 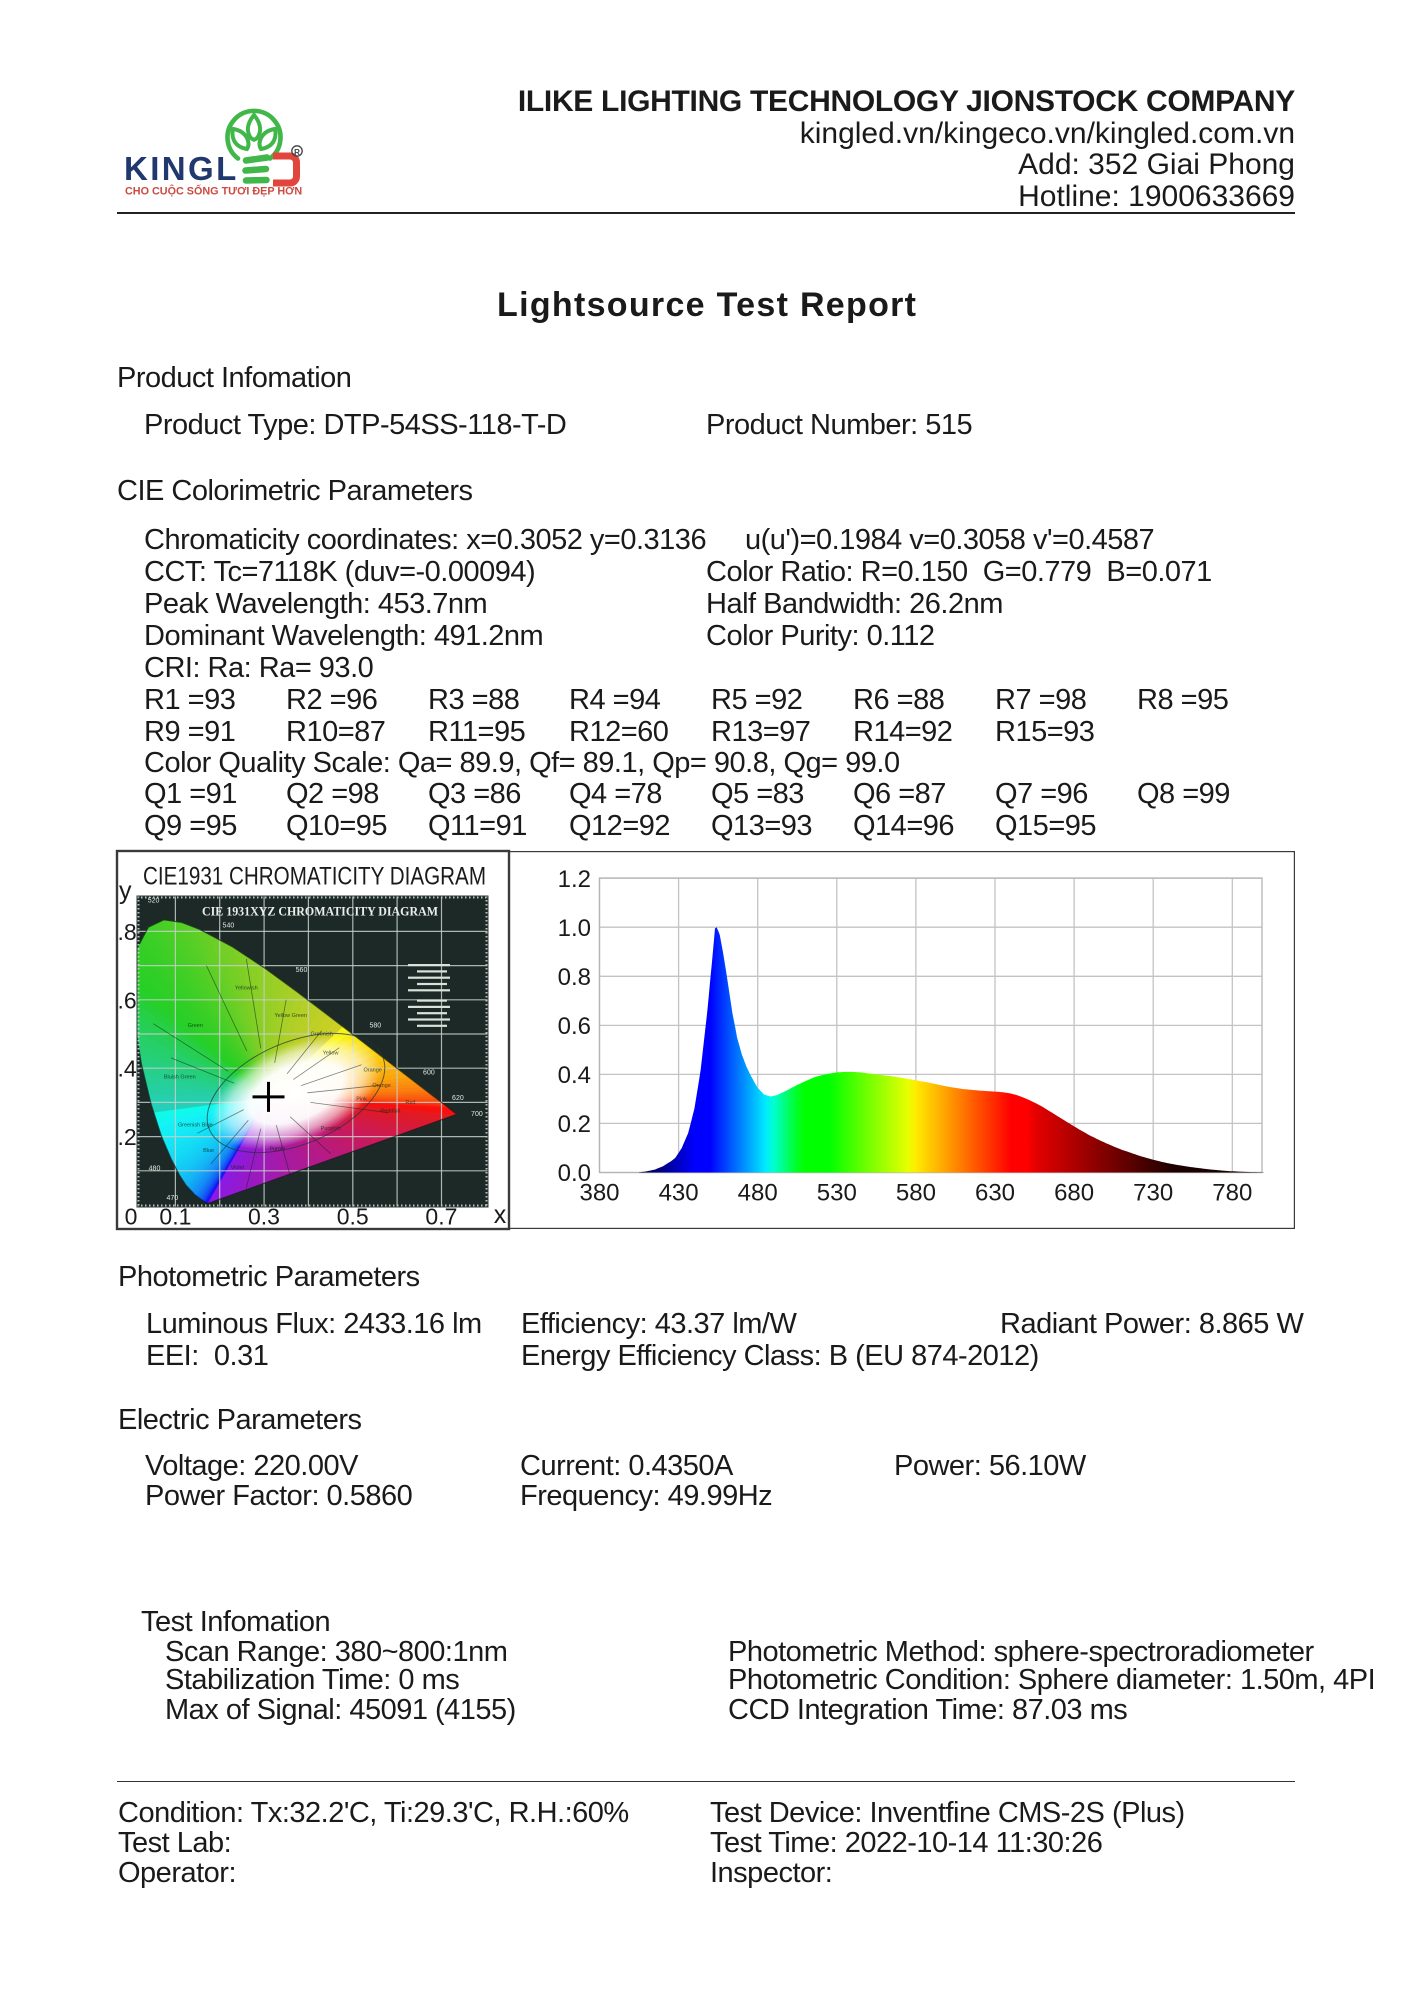 What do you see at coordinates (127, 932) in the screenshot?
I see `svg-text: .8` at bounding box center [127, 932].